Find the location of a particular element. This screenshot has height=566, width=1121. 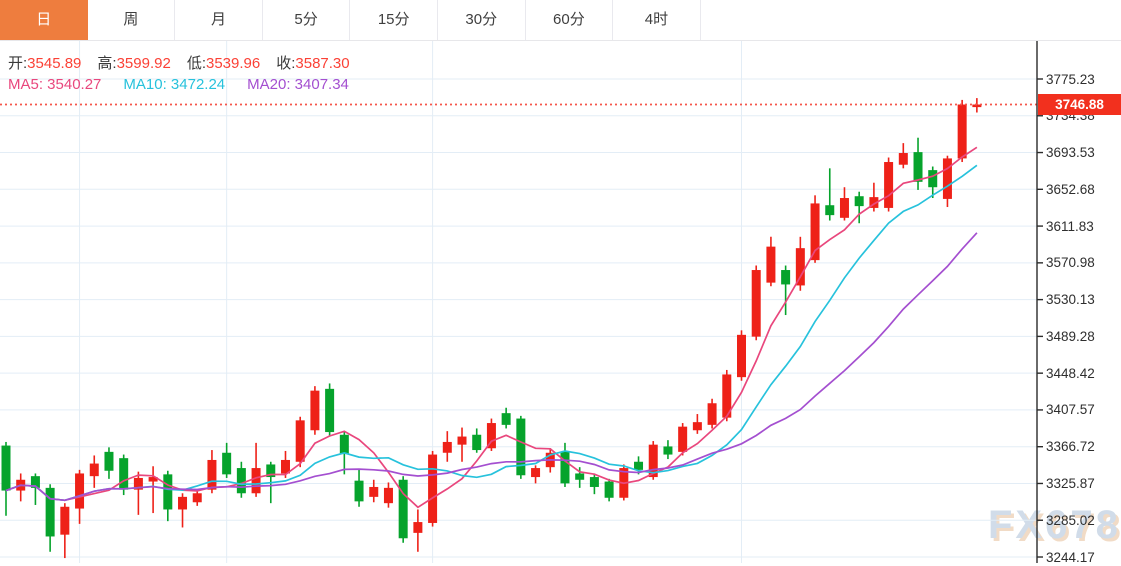

y-axis-label: 3611.83 is located at coordinates (1070, 226).